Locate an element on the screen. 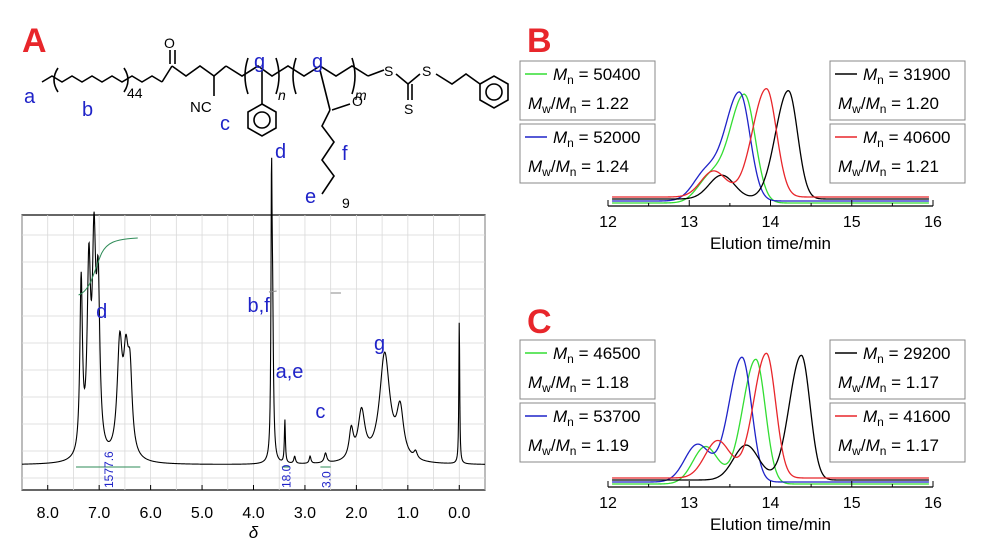 This screenshot has height=542, width=1000. sec-tick-label: 12 is located at coordinates (608, 503).